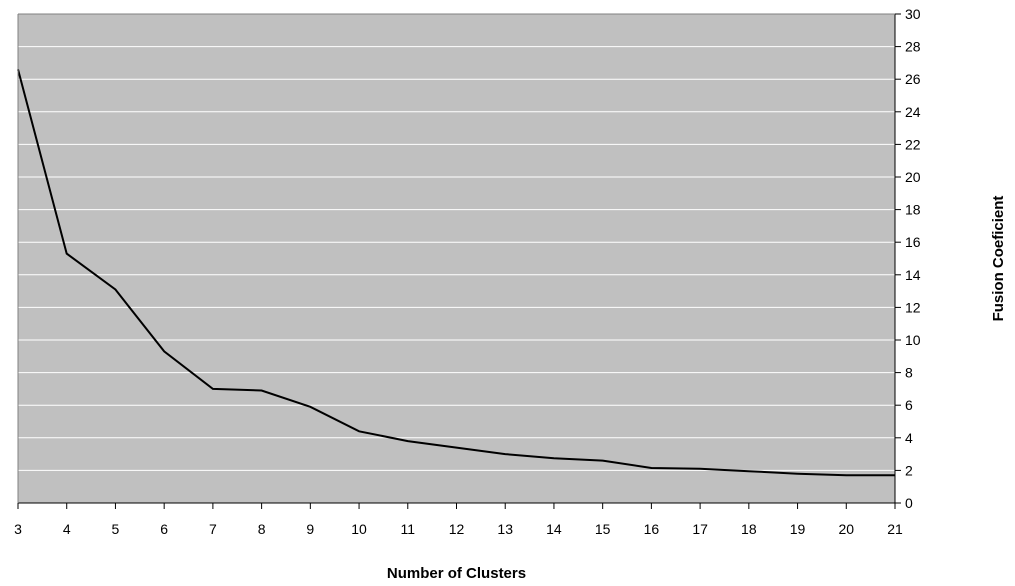 This screenshot has width=1015, height=586. Describe the element at coordinates (913, 210) in the screenshot. I see `y-tick-label: 18` at that location.